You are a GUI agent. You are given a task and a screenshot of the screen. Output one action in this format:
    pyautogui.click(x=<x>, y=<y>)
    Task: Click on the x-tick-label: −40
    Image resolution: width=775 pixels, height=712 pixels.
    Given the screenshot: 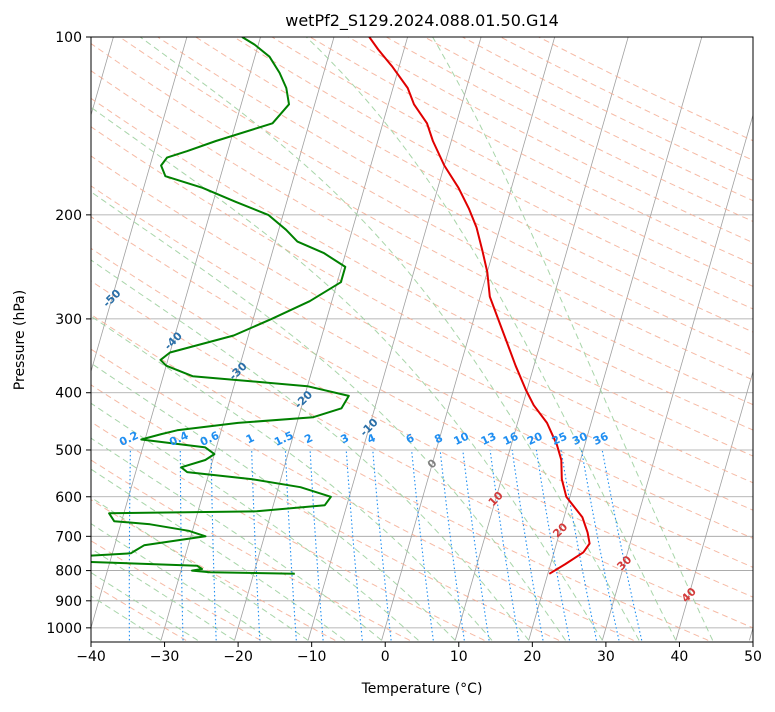 What is the action you would take?
    pyautogui.click(x=91, y=657)
    